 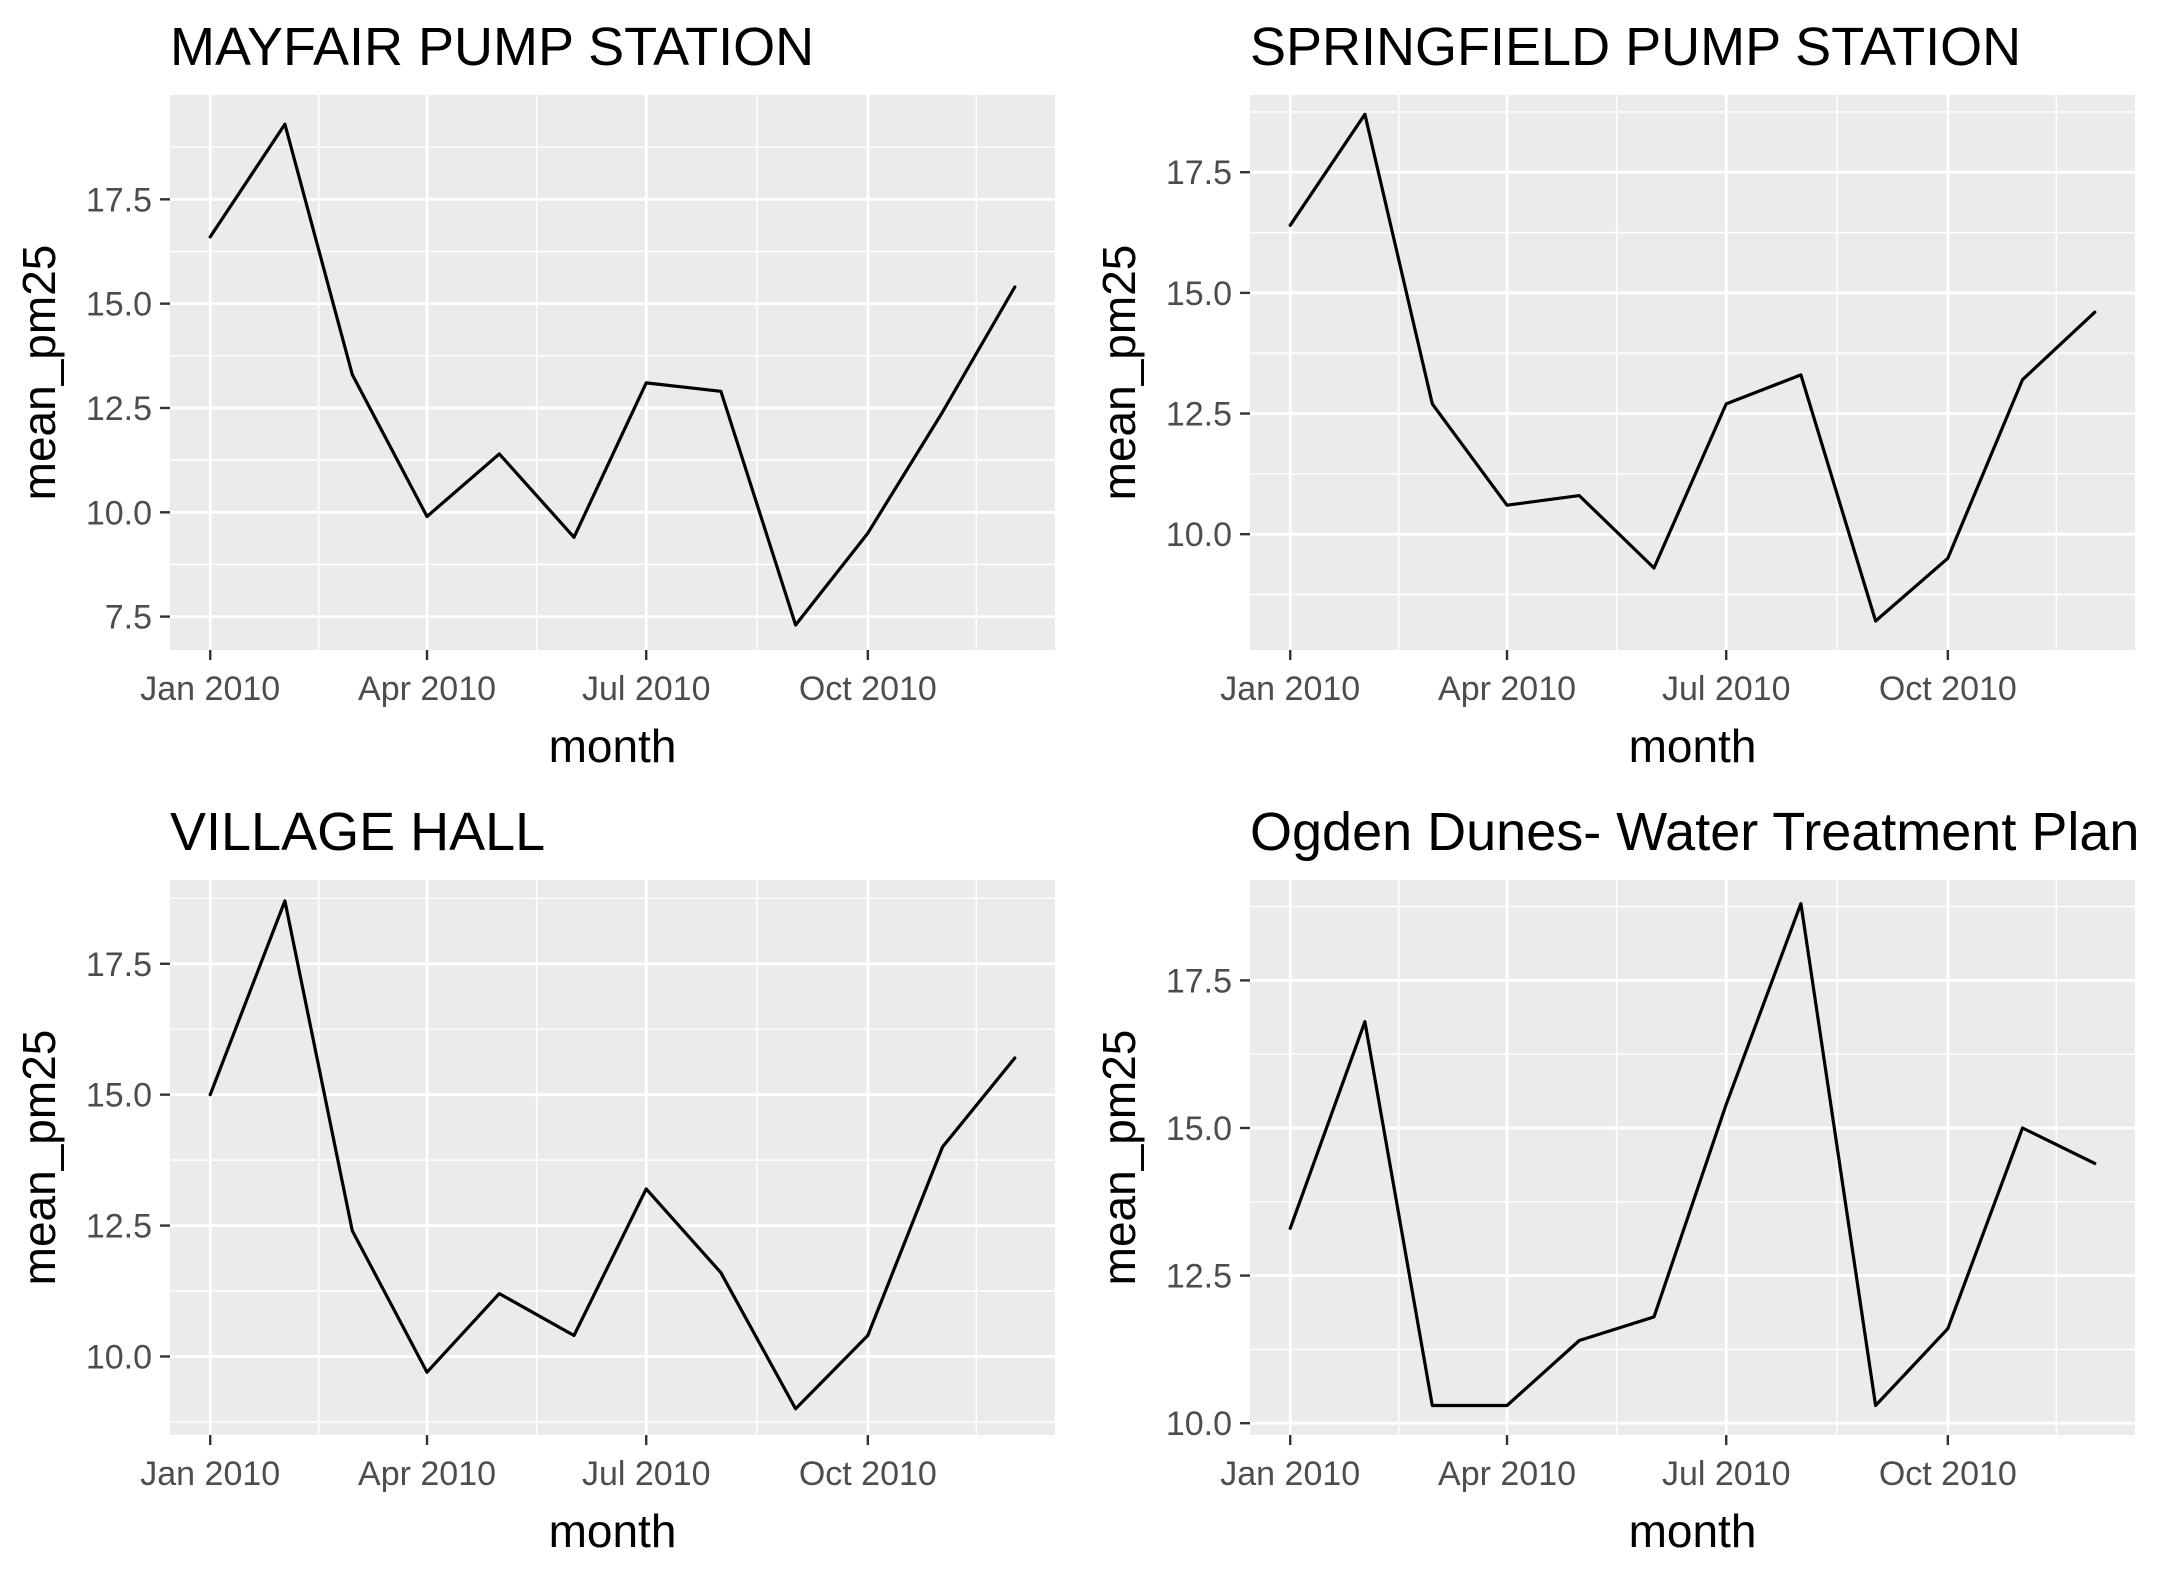 I want to click on y-tick-label: 7.5, so click(x=128, y=618).